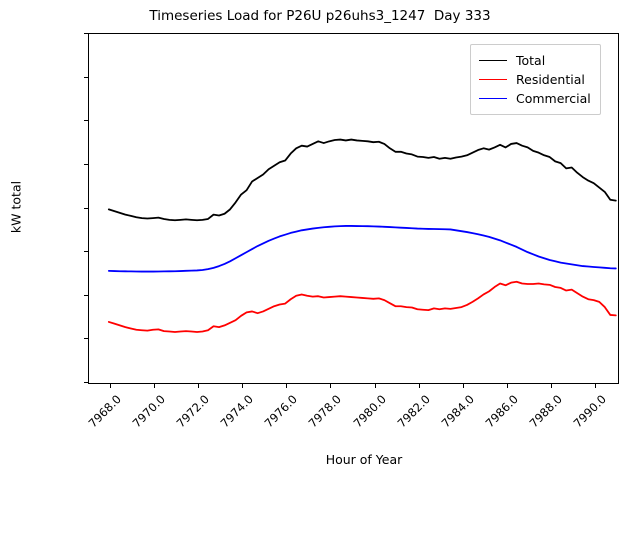 The image size is (640, 543). I want to click on legend-swatch-residential, so click(493, 79).